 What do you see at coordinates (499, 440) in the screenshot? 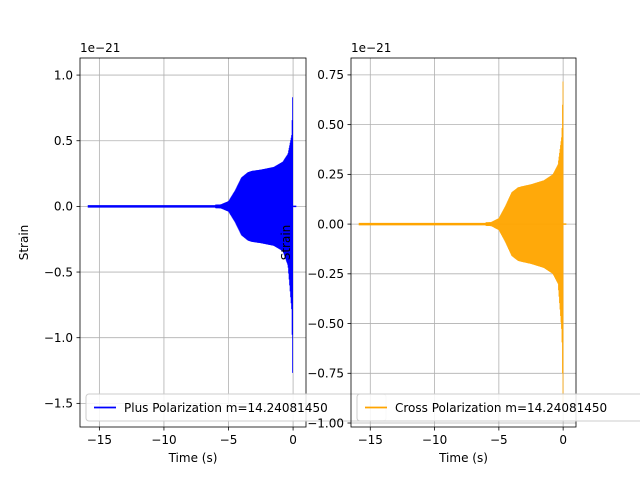
I see `chart-1-x-tick-label: −5` at bounding box center [499, 440].